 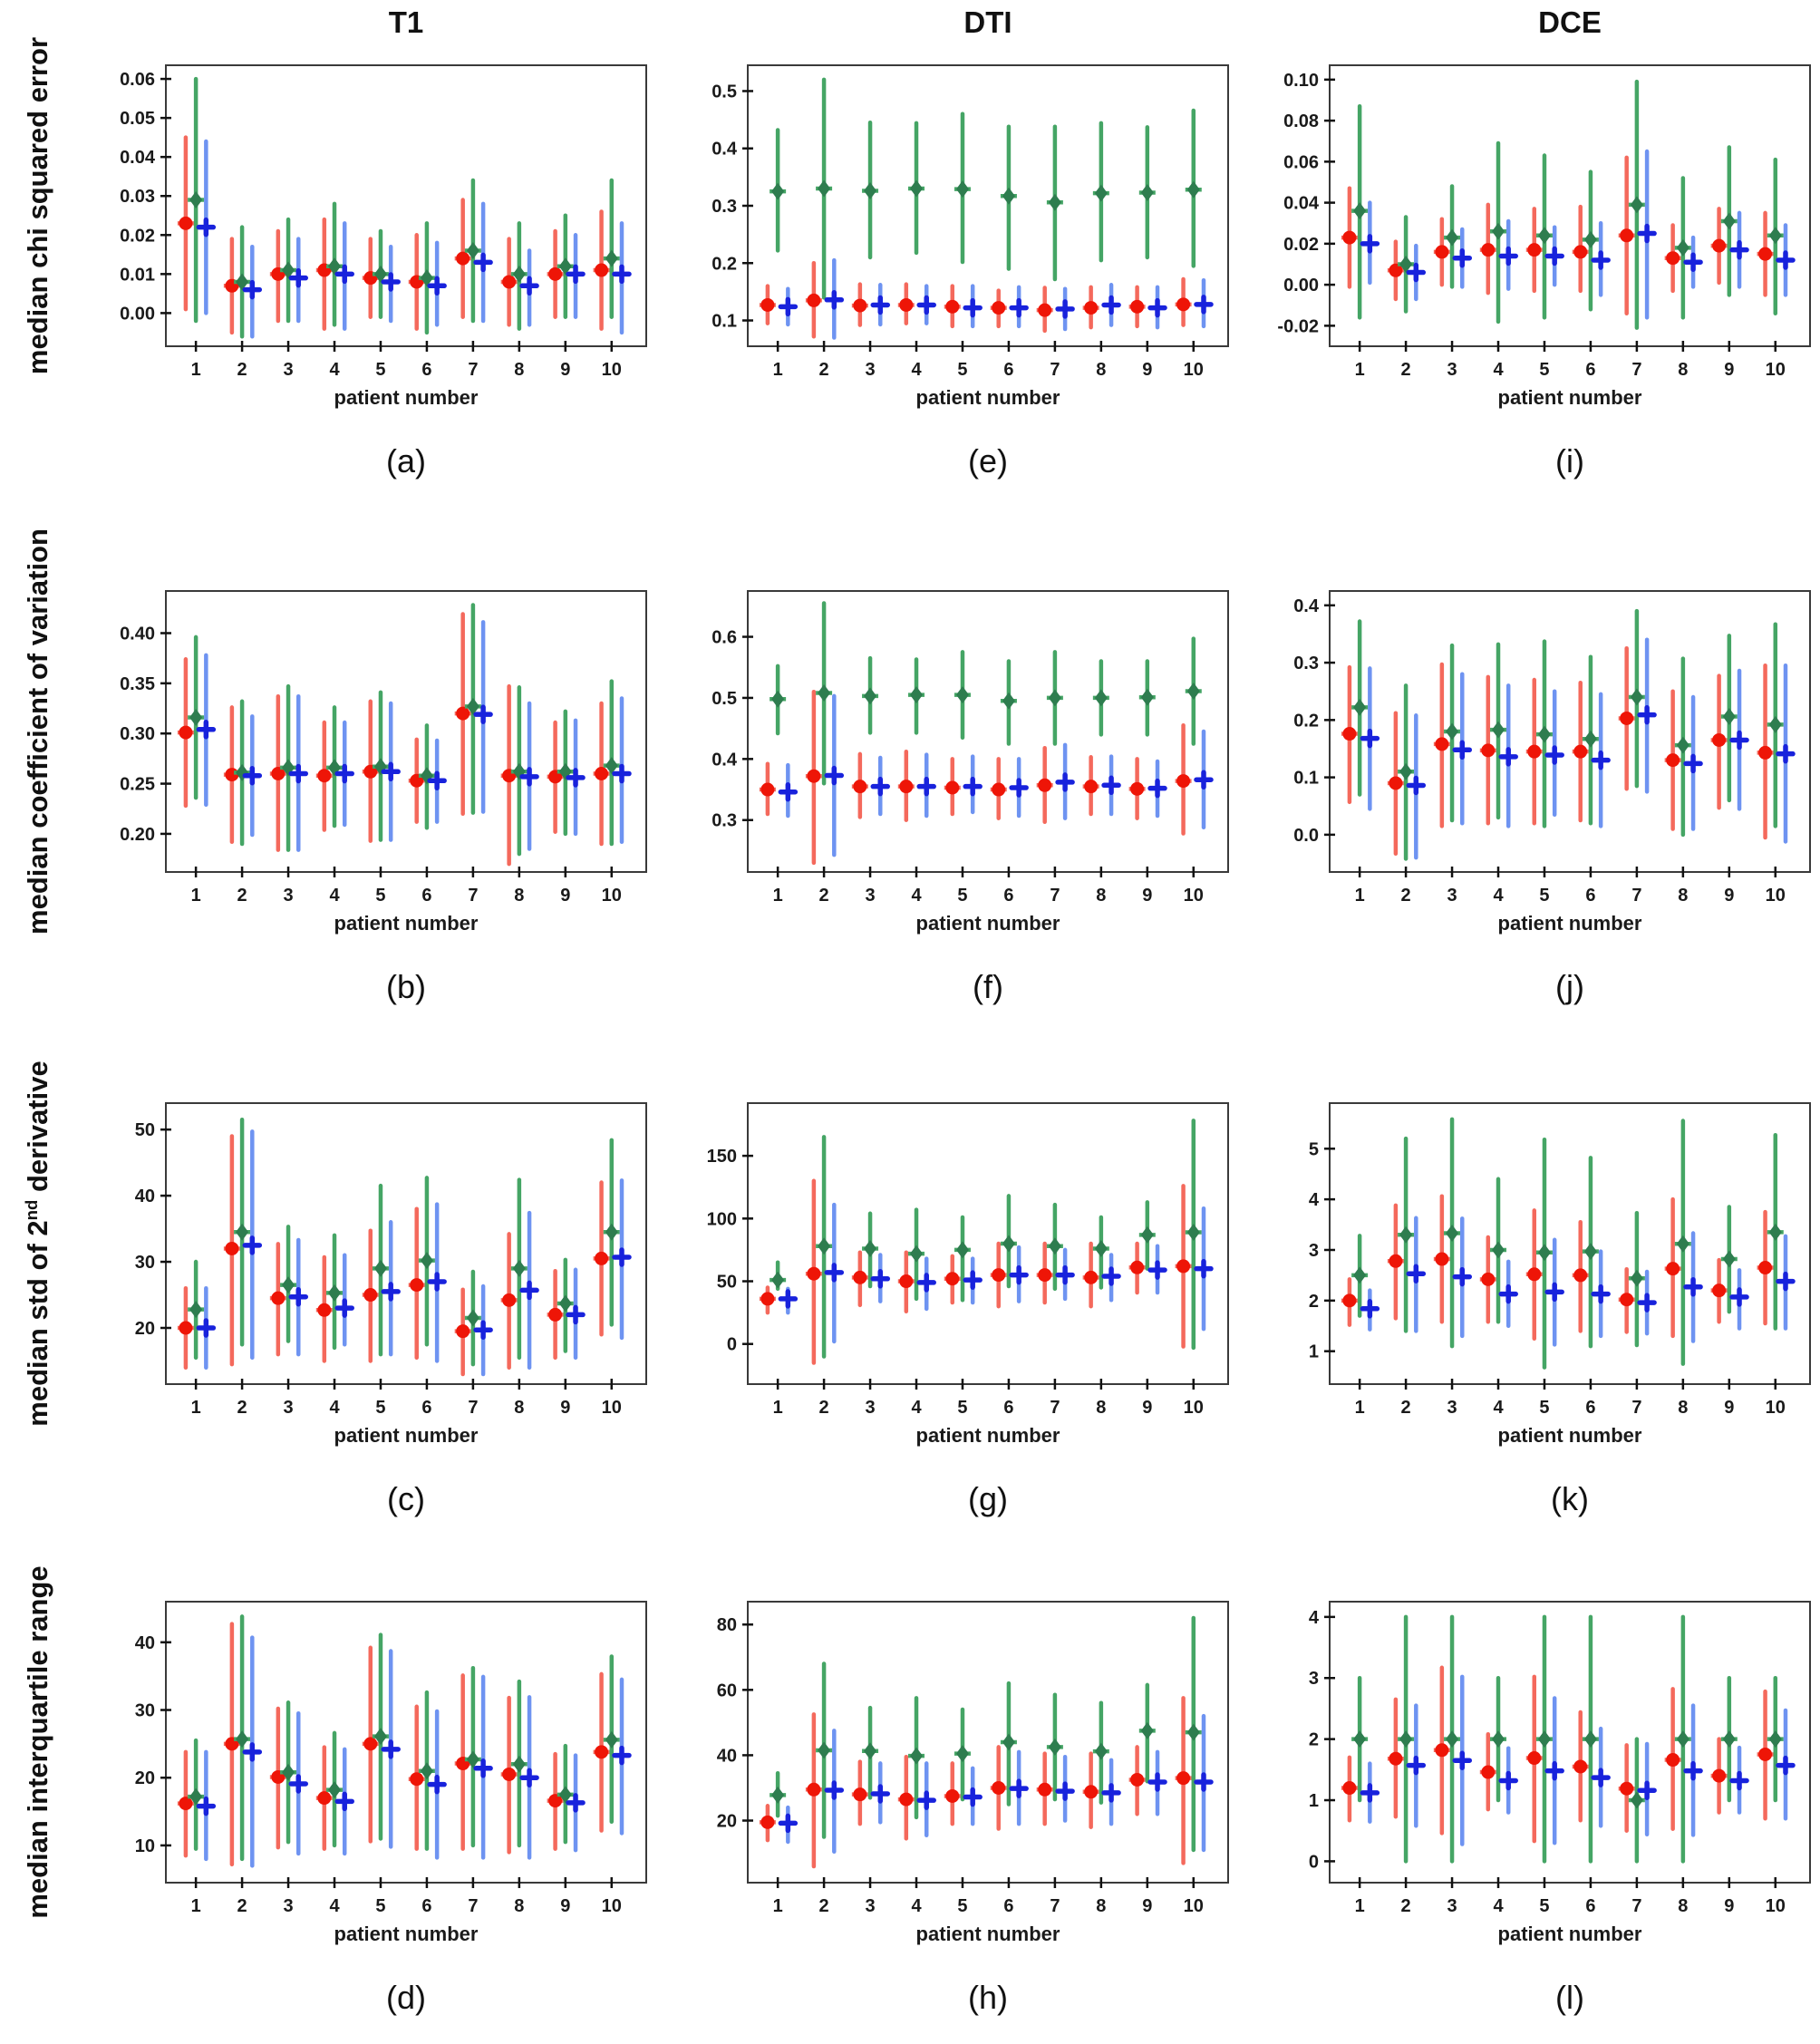 What do you see at coordinates (1298, 326) in the screenshot?
I see `svg-text: -0.02` at bounding box center [1298, 326].